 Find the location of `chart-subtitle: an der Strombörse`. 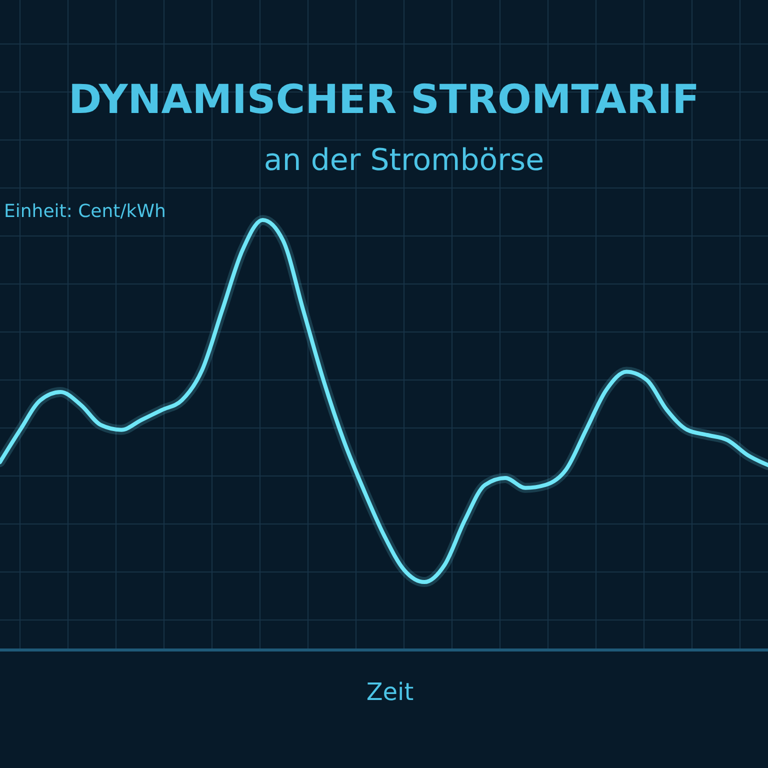

chart-subtitle: an der Strombörse is located at coordinates (404, 160).